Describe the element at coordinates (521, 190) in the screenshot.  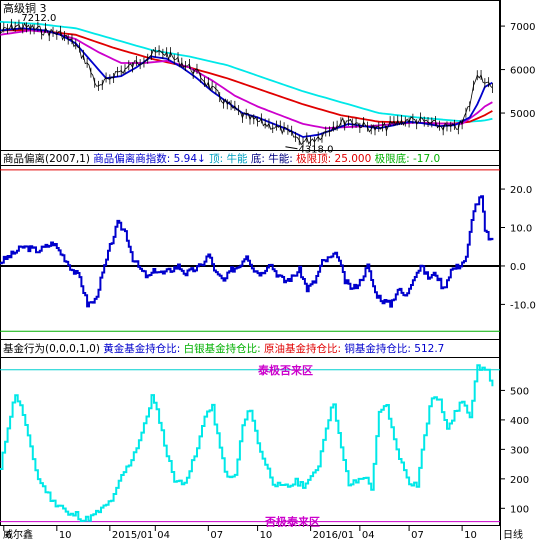
I see `dev-y-tick-label: 20.0` at that location.